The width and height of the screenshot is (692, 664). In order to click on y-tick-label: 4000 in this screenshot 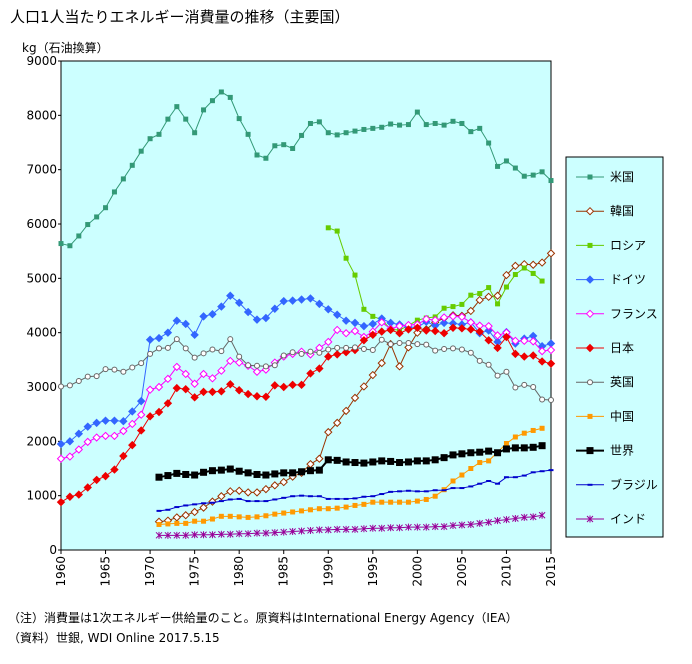, I will do `click(41, 333)`.